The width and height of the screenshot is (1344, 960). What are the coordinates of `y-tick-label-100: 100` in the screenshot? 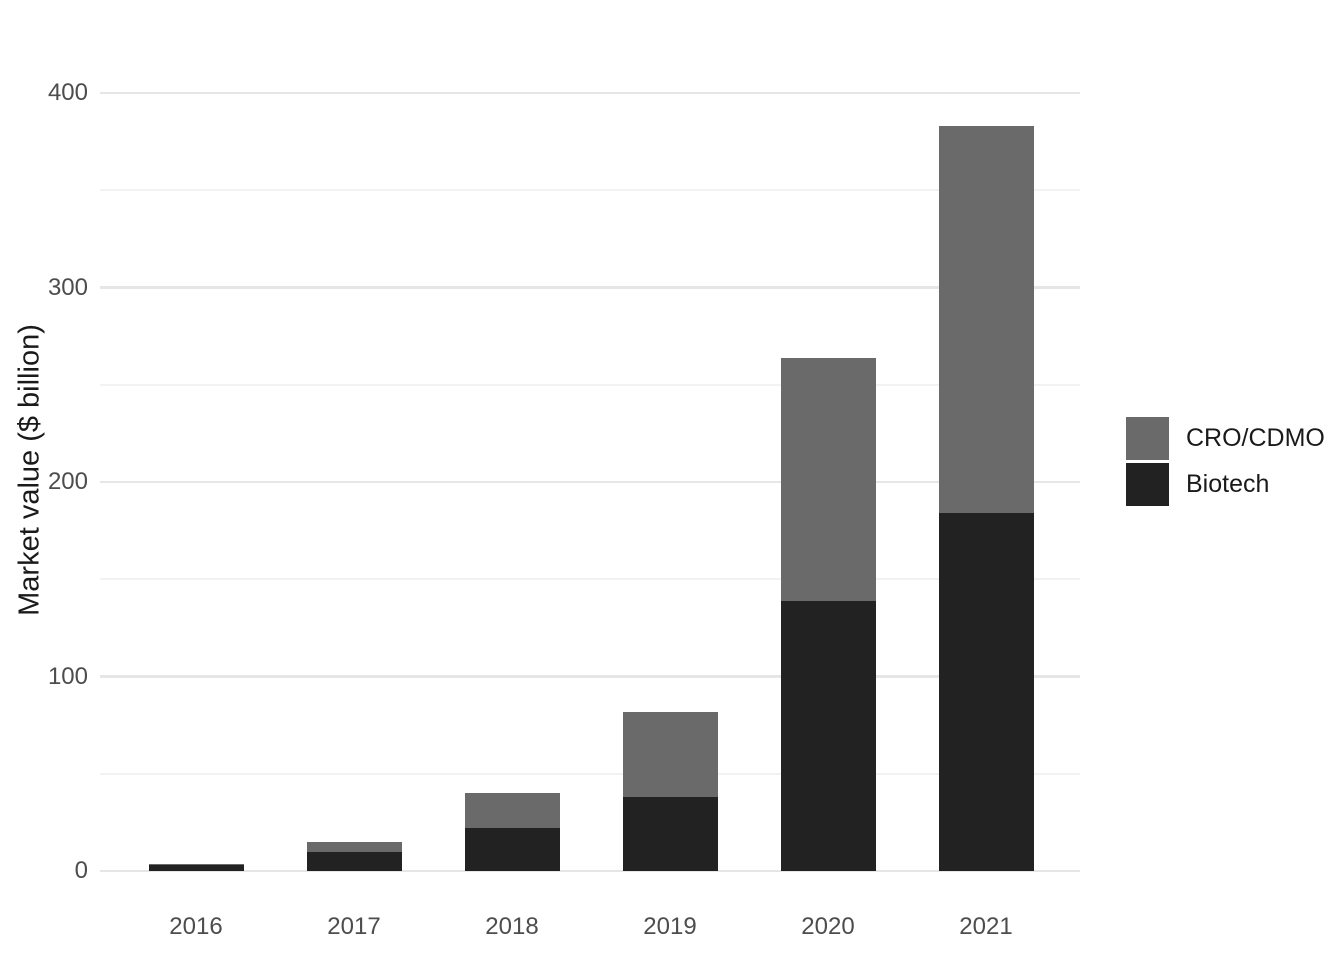 It's located at (67, 676).